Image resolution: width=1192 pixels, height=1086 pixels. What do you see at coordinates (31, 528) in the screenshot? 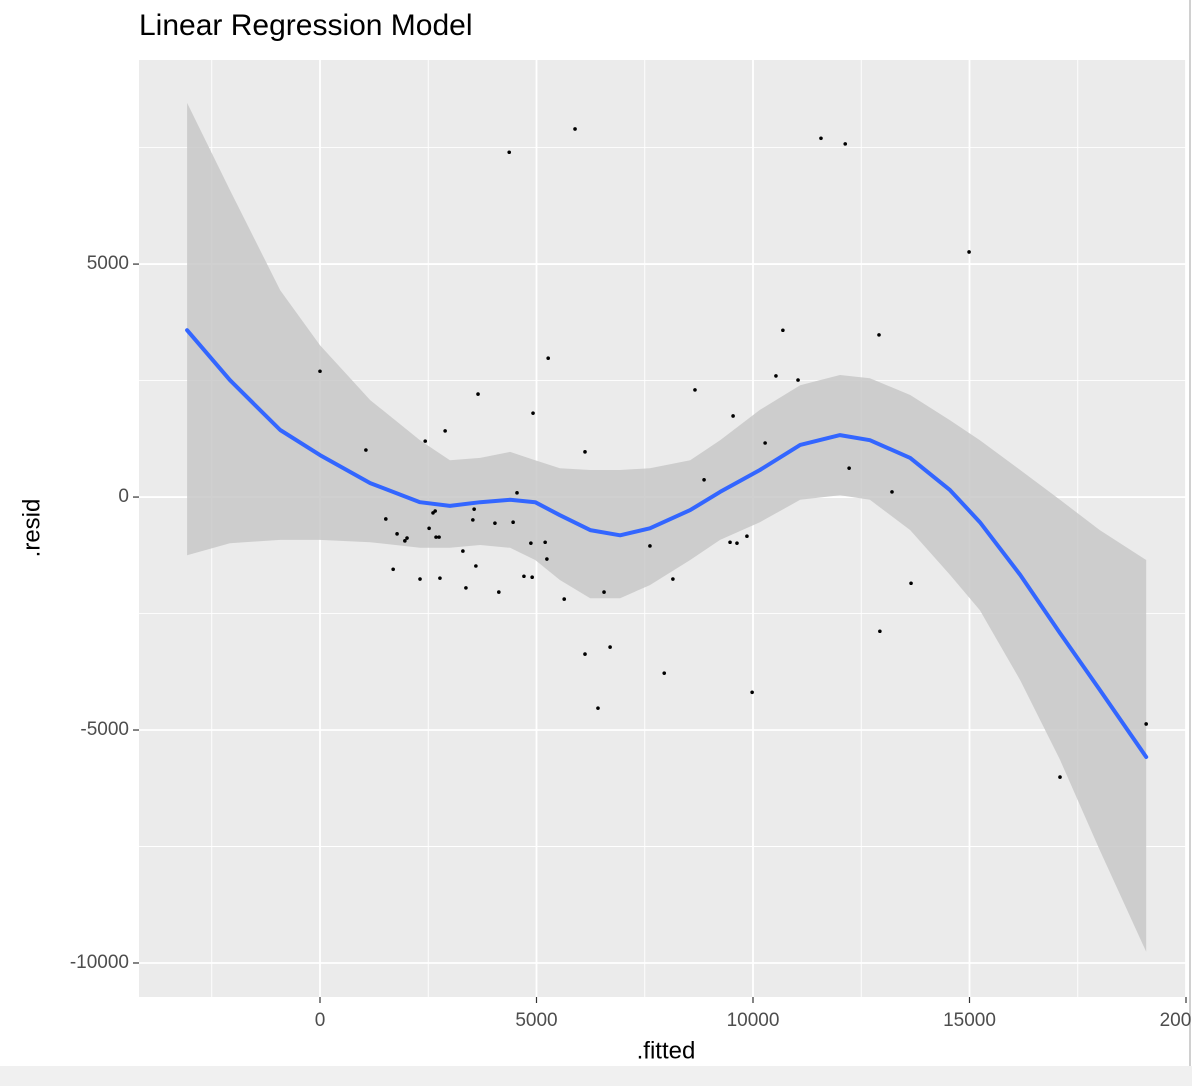
I see `y-axis-label: .resid` at bounding box center [31, 528].